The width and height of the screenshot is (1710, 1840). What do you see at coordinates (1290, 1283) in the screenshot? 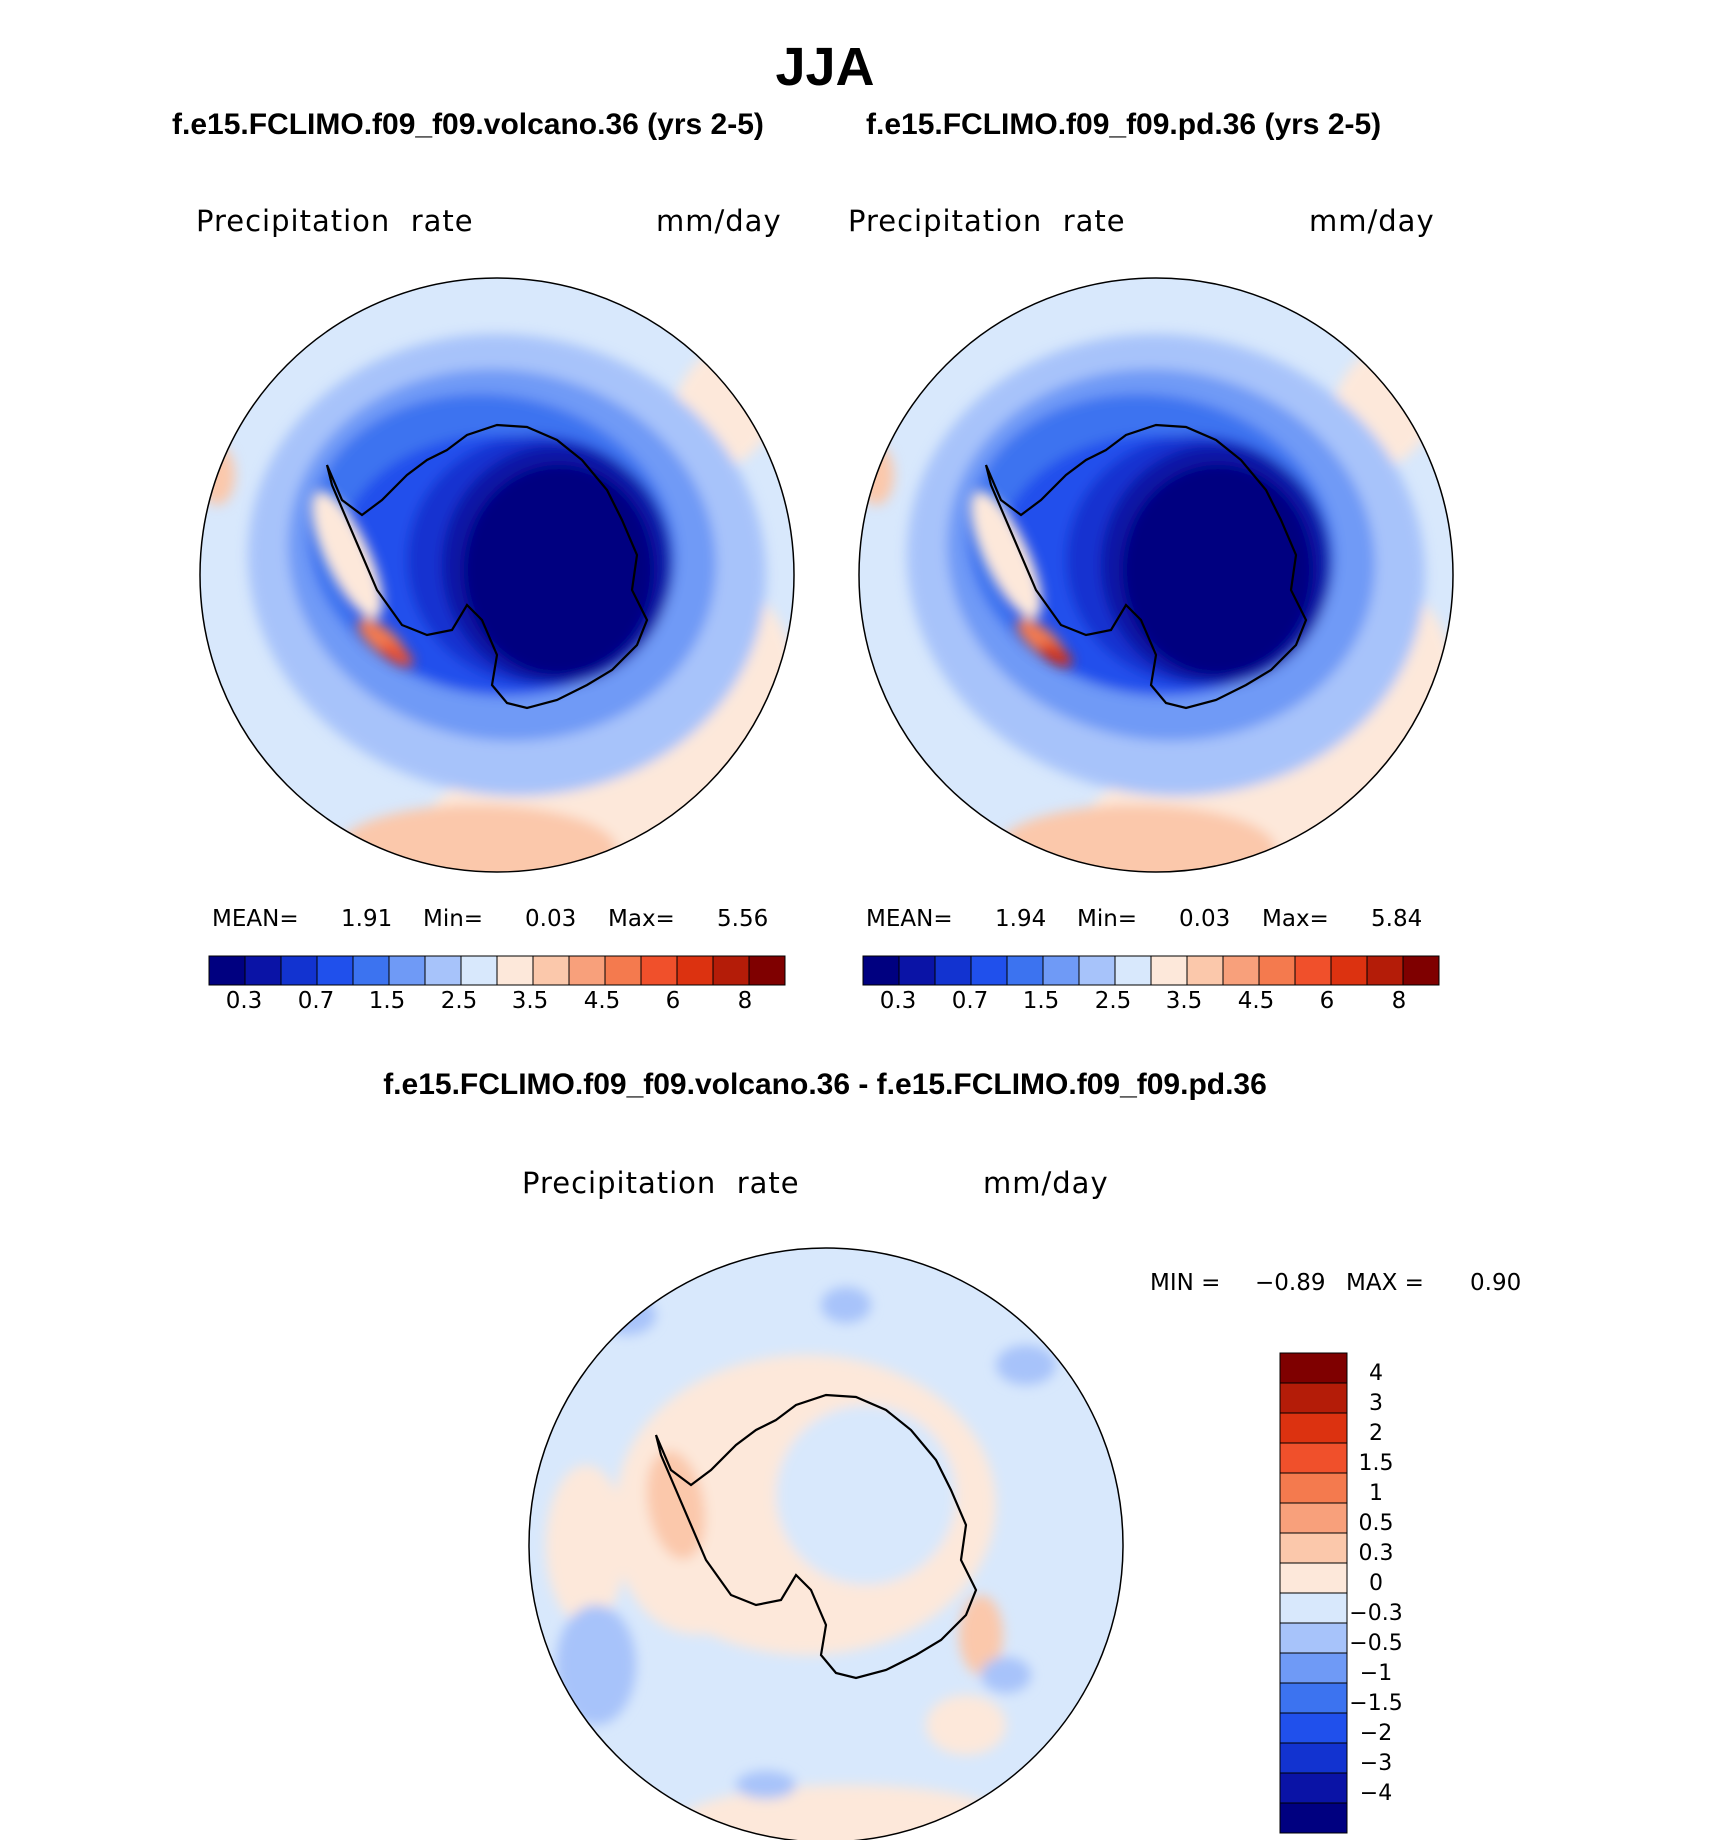
I see `diff-min-value: −0.89` at bounding box center [1290, 1283].